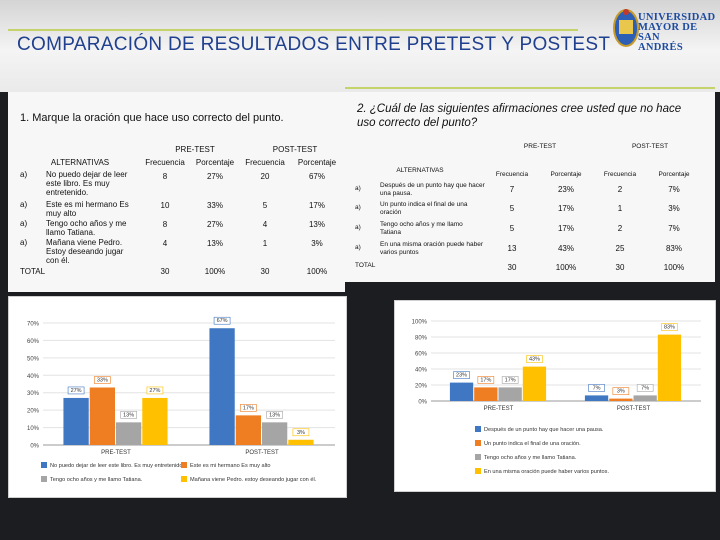  I want to click on q1-col-freq-post: Frecuencia, so click(265, 162).